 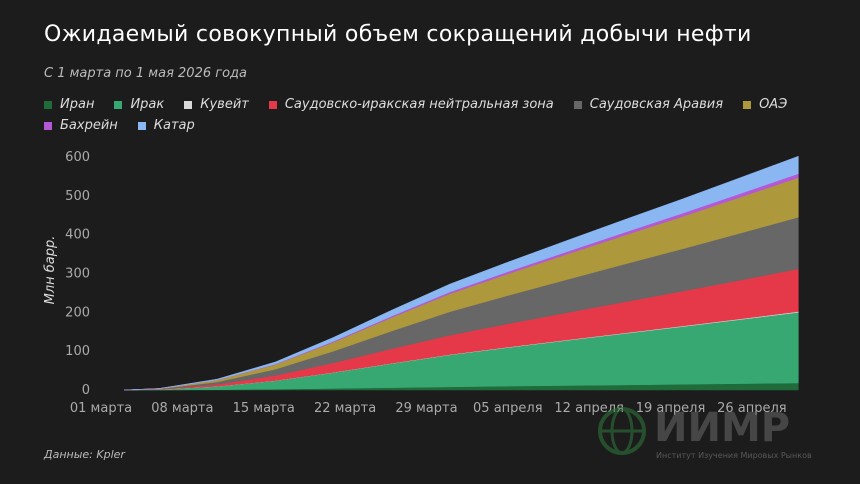 What do you see at coordinates (77, 351) in the screenshot?
I see `y-tick-label: 100` at bounding box center [77, 351].